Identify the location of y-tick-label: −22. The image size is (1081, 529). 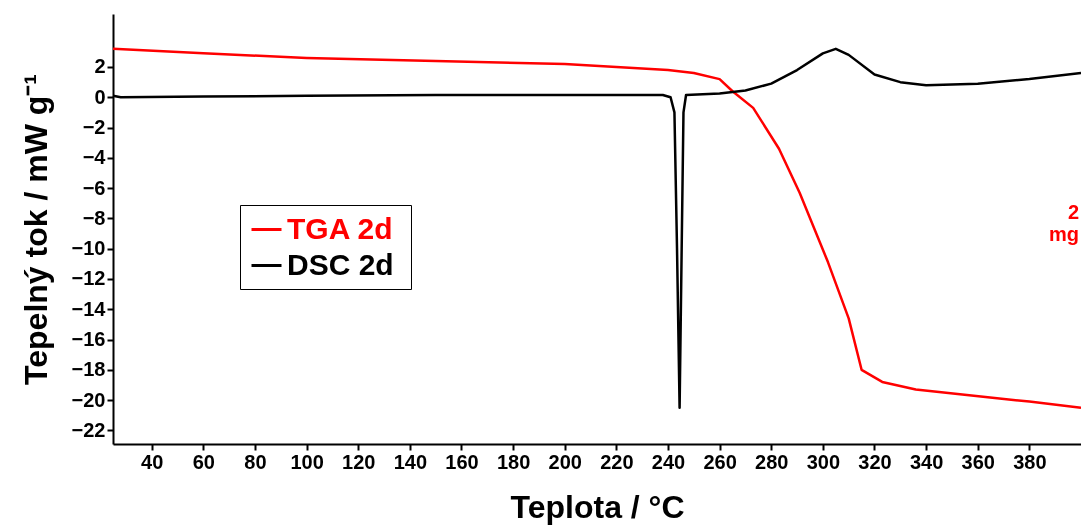
(88, 429).